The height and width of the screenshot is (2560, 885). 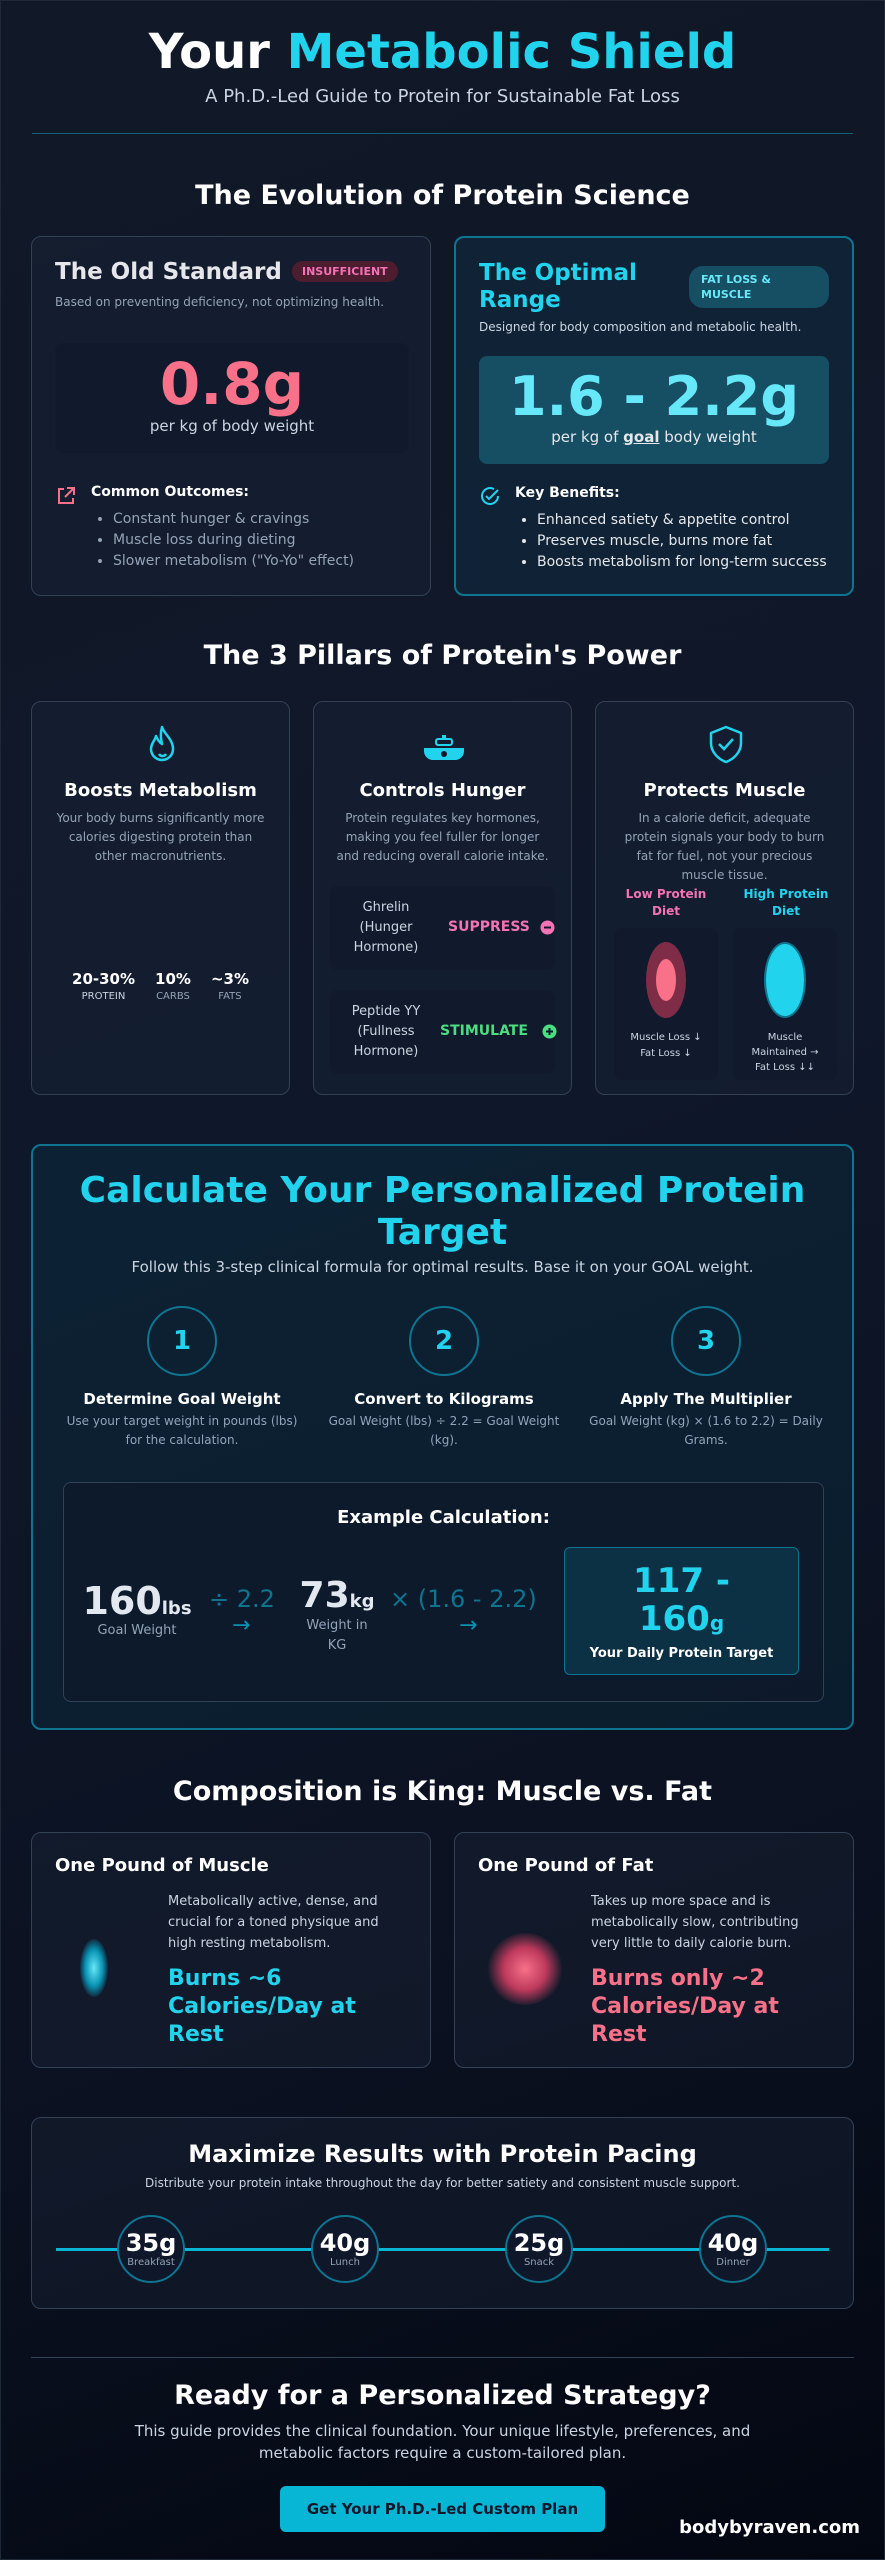 I want to click on result-line: Fat Loss ↓↓, so click(x=785, y=1067).